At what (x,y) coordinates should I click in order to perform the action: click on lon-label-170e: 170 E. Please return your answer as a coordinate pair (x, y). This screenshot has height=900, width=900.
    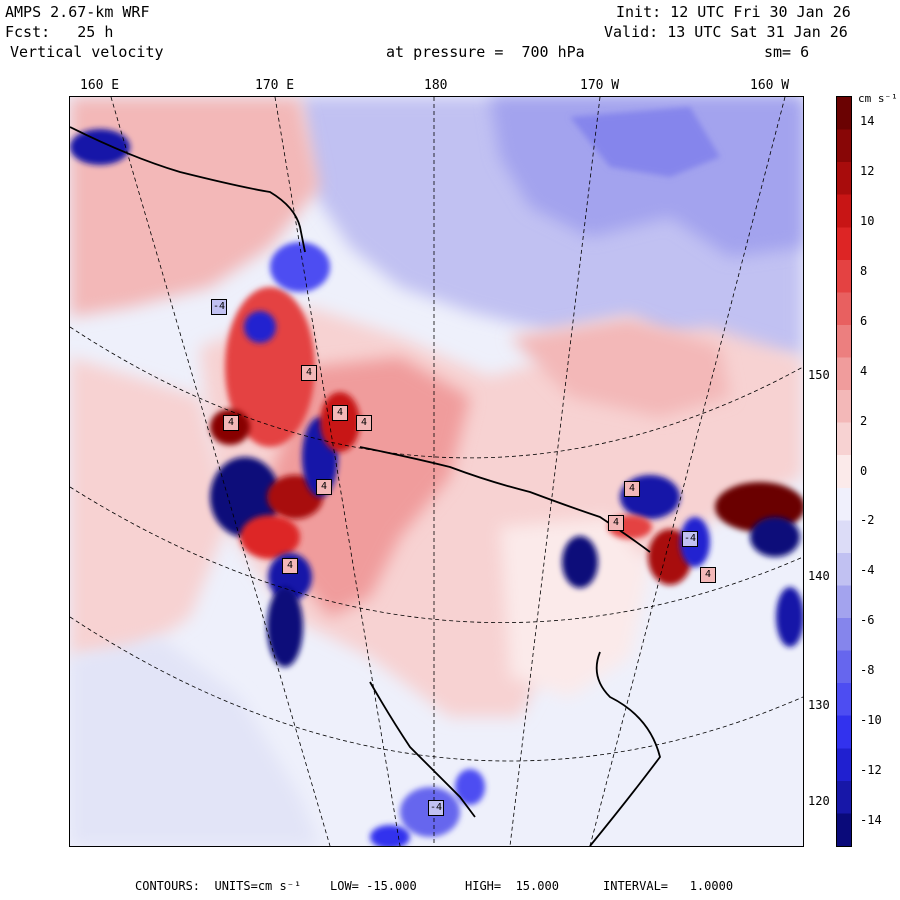
    Looking at the image, I should click on (275, 85).